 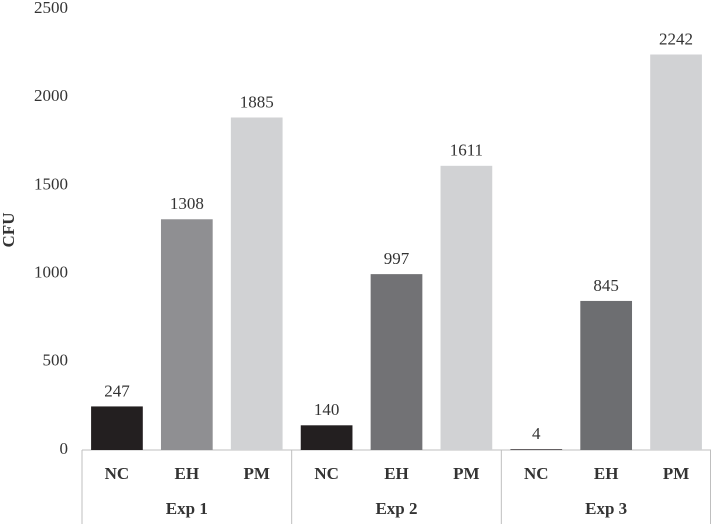 What do you see at coordinates (396, 508) in the screenshot?
I see `group-label: Exp 2` at bounding box center [396, 508].